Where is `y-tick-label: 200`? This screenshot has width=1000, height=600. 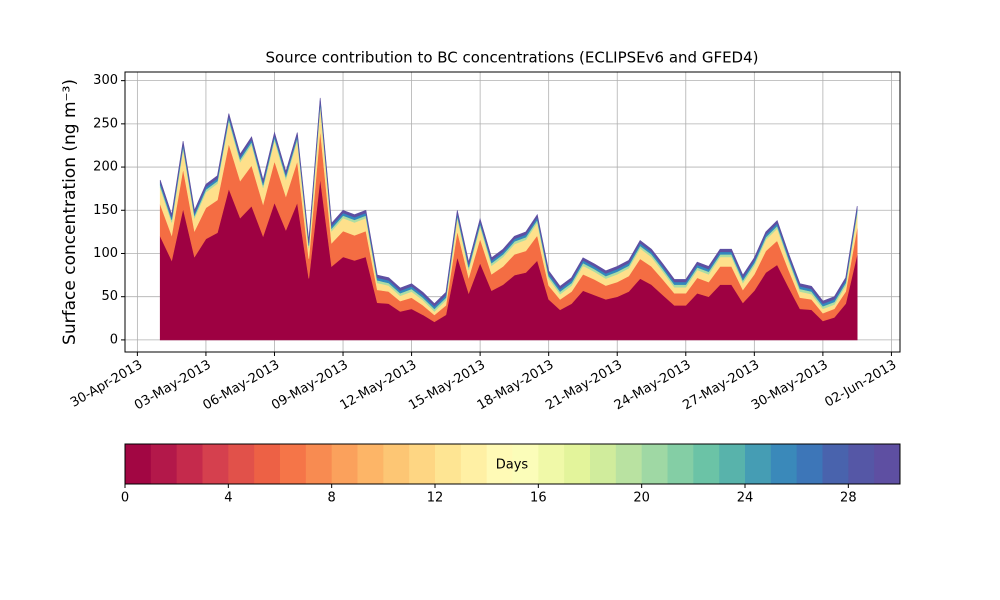 y-tick-label: 200 is located at coordinates (105, 167).